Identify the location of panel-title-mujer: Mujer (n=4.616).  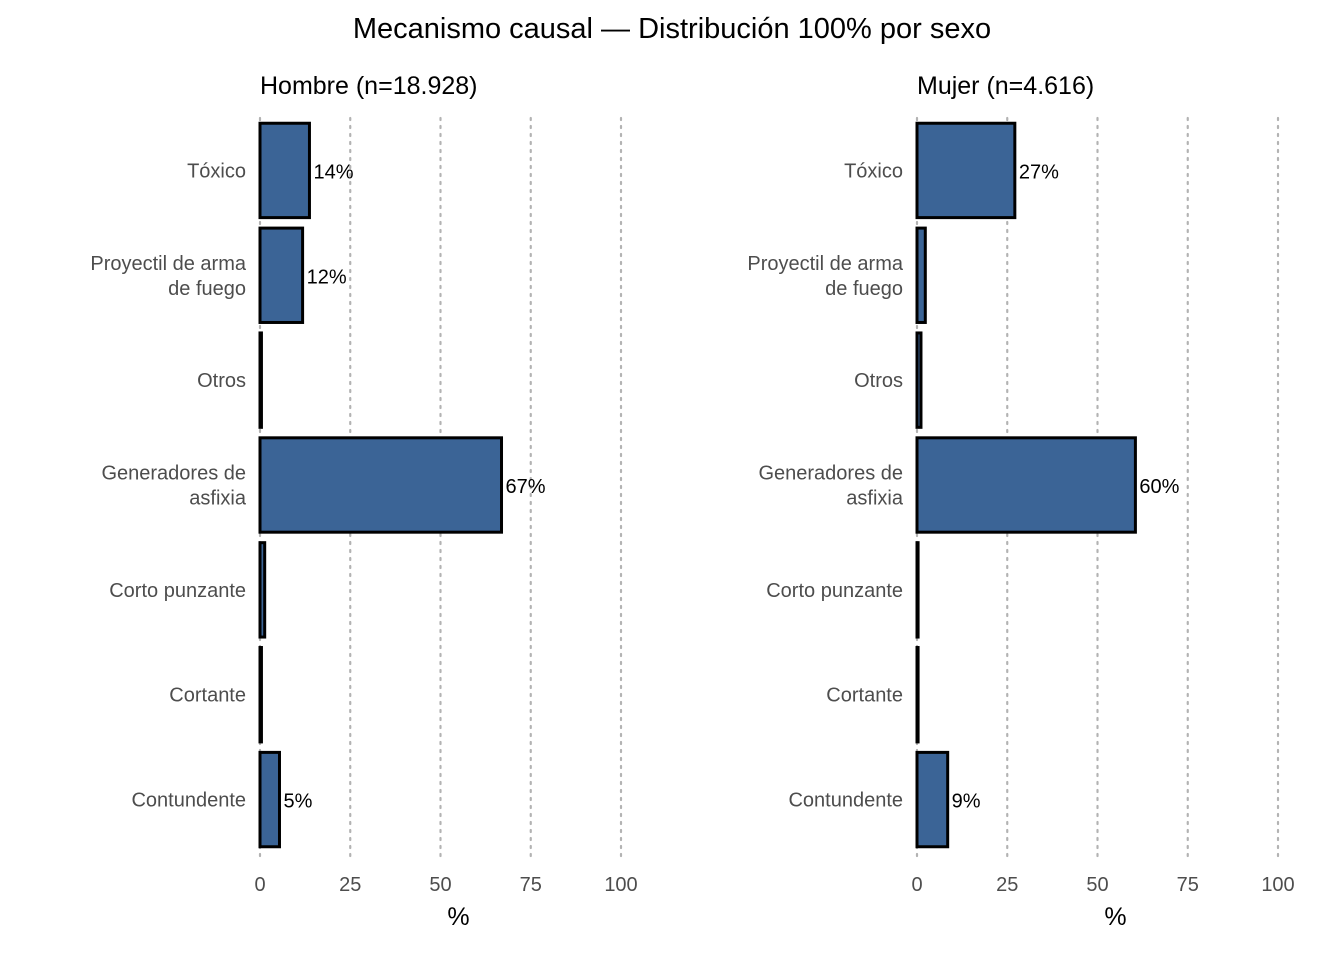
(1005, 86).